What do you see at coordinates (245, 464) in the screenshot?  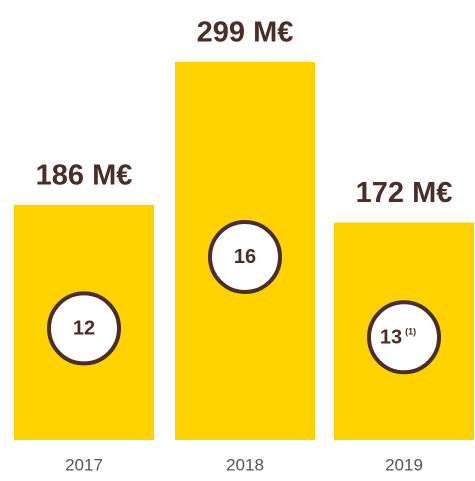 I see `x-tick-label: 2018` at bounding box center [245, 464].